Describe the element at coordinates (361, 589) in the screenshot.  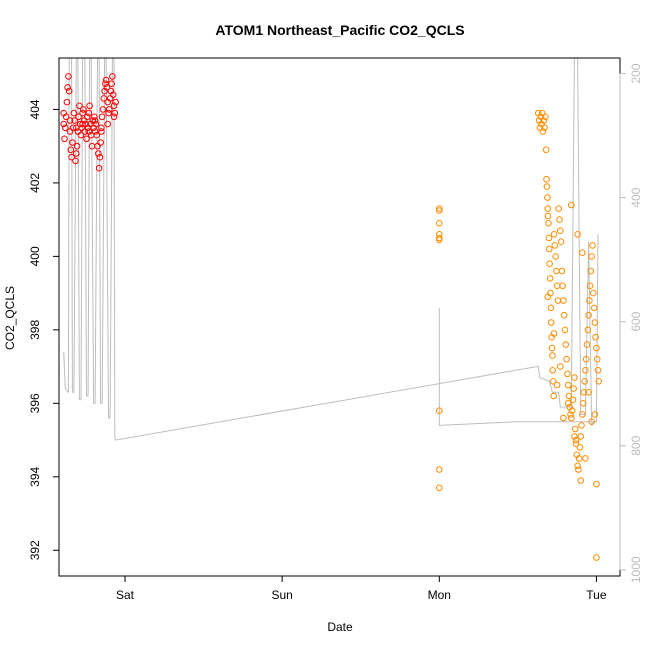
I see `x-axis: Sat Sun Mon Tue` at that location.